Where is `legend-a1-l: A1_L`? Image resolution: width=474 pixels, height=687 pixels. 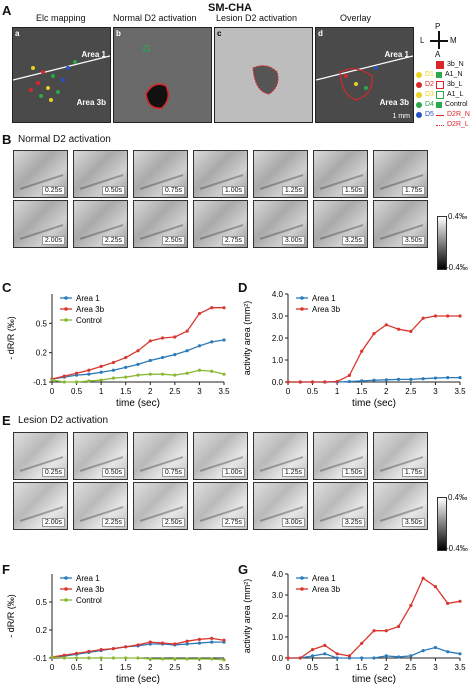
legend-a1-l: A1_L is located at coordinates (455, 94).